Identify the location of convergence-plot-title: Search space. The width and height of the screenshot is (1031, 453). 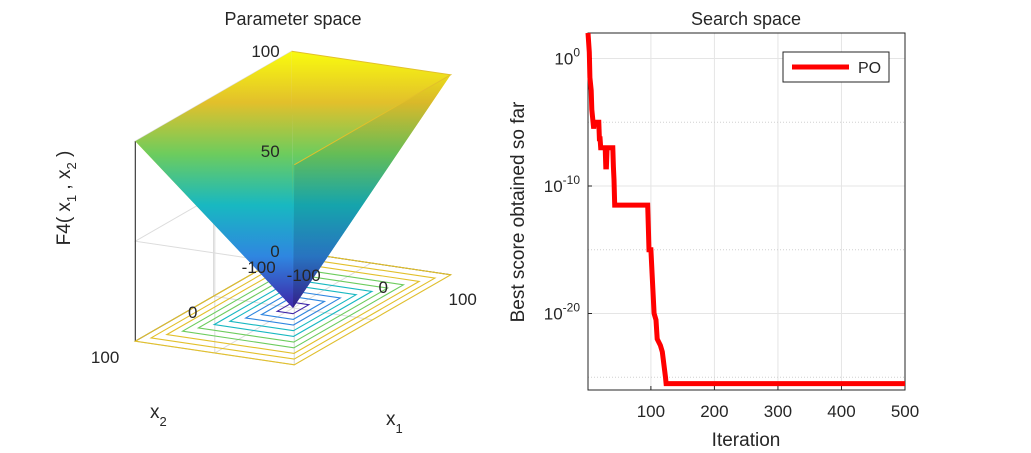
(746, 19).